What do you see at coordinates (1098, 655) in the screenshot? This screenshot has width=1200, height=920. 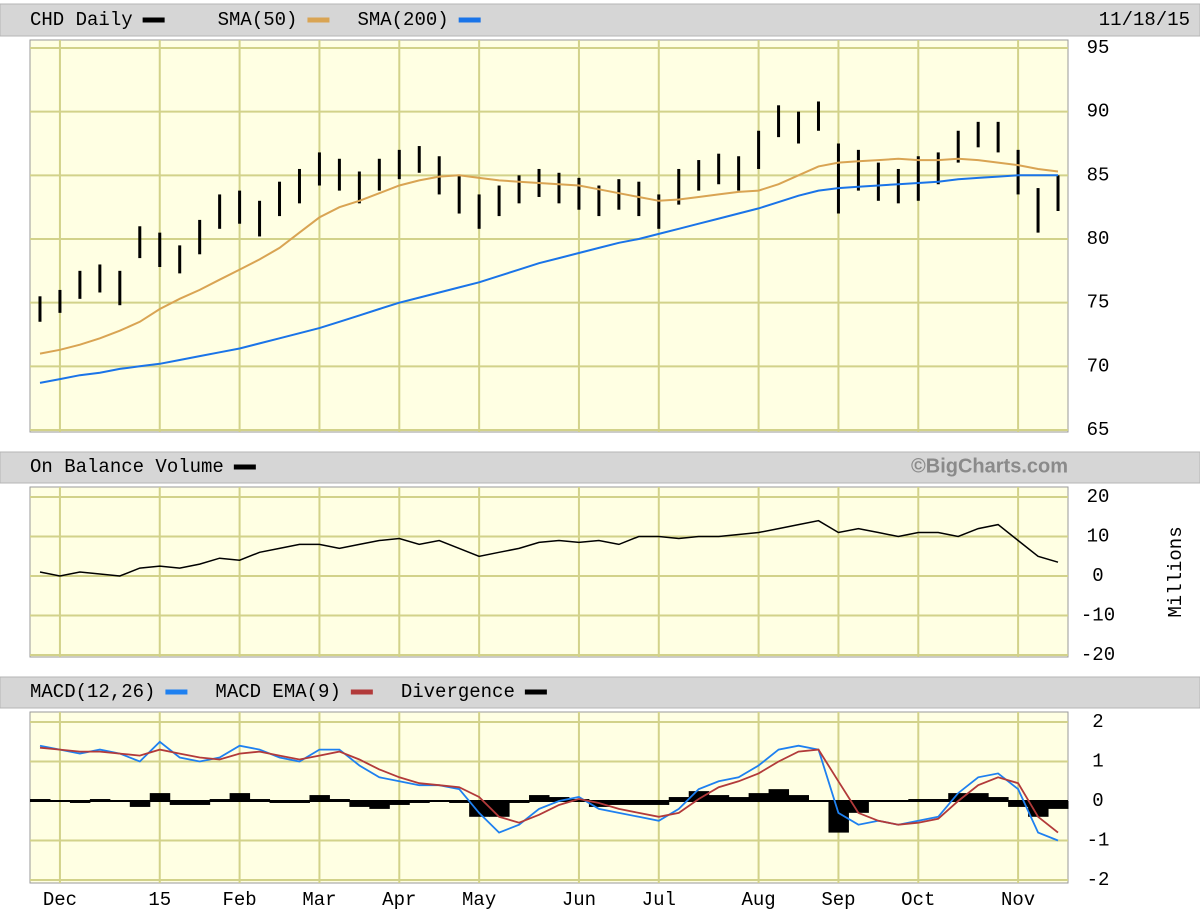 I see `y-tick-label: -20` at bounding box center [1098, 655].